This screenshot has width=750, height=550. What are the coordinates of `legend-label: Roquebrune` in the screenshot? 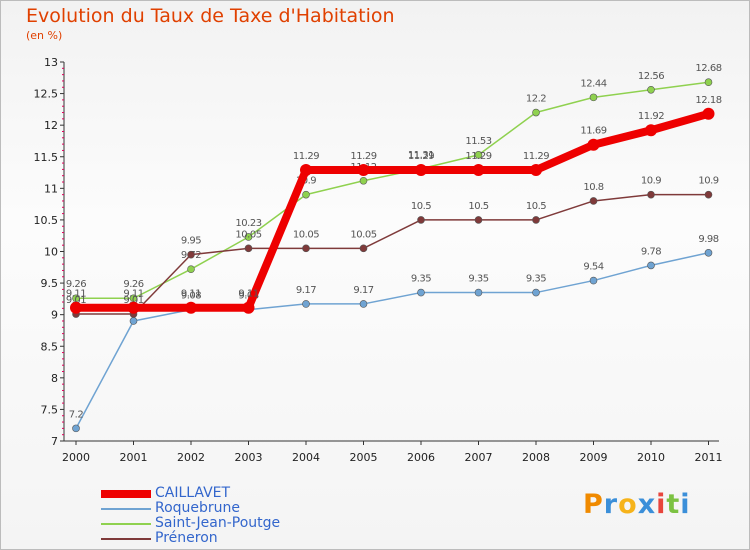 It's located at (198, 508).